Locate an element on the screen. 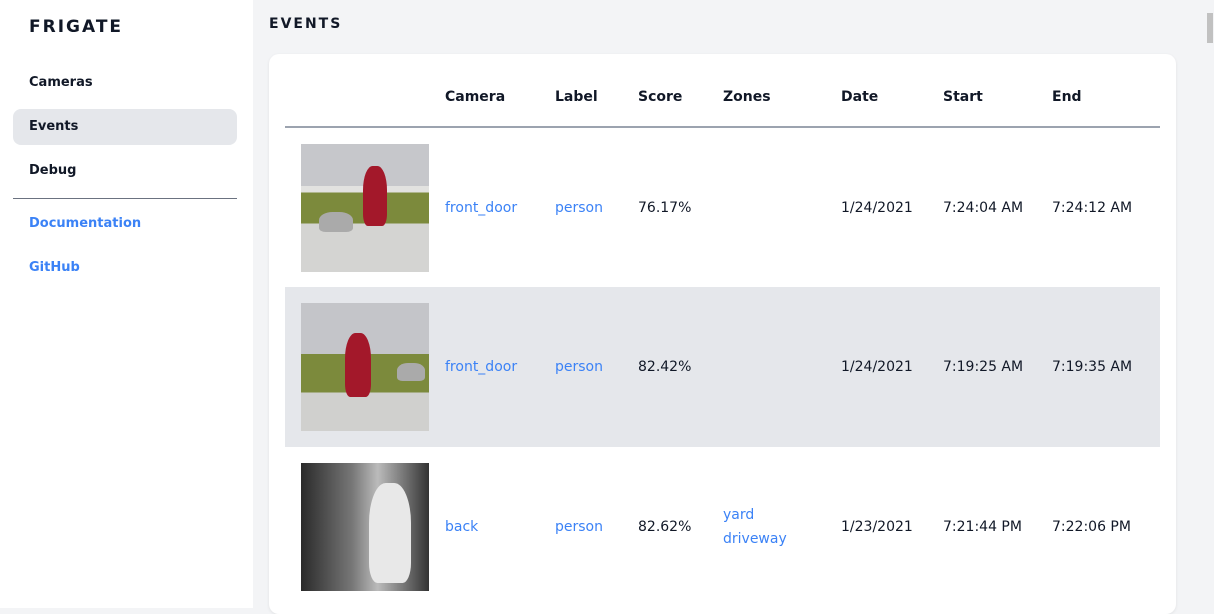 This screenshot has width=1214, height=614. zone: yard is located at coordinates (739, 515).